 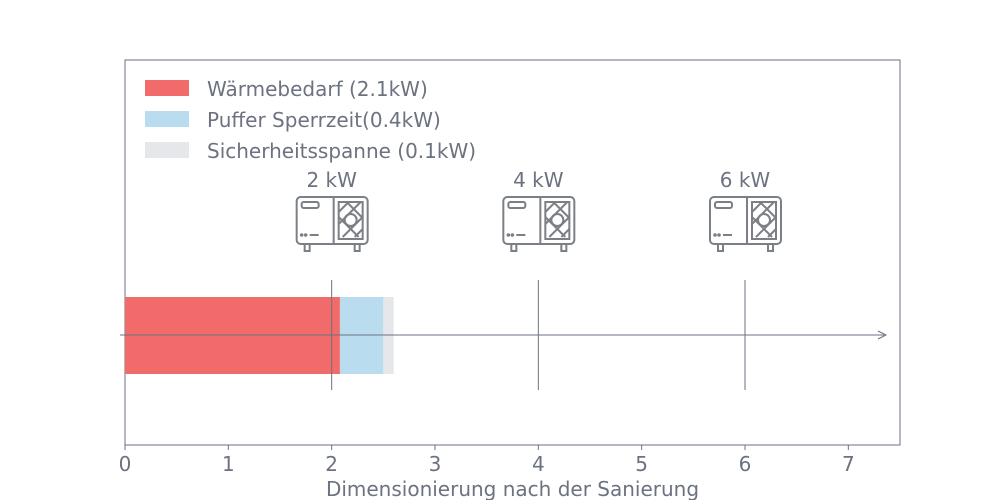 What do you see at coordinates (228, 464) in the screenshot?
I see `x-tick-label-1: 1` at bounding box center [228, 464].